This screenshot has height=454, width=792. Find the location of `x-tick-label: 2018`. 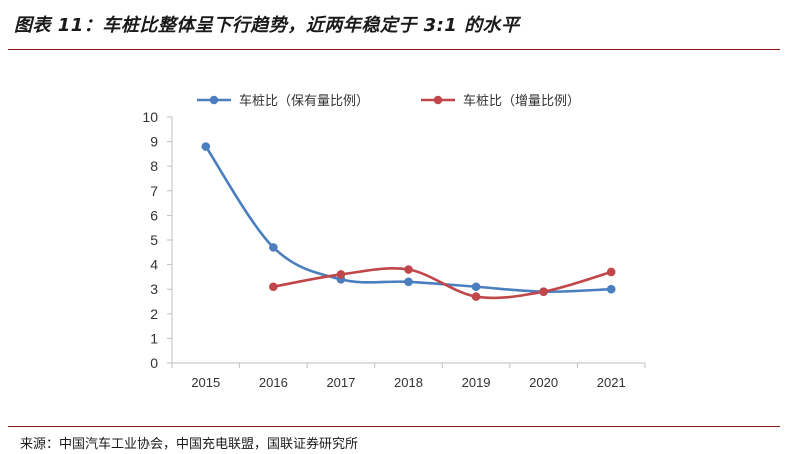

x-tick-label: 2018 is located at coordinates (408, 382).